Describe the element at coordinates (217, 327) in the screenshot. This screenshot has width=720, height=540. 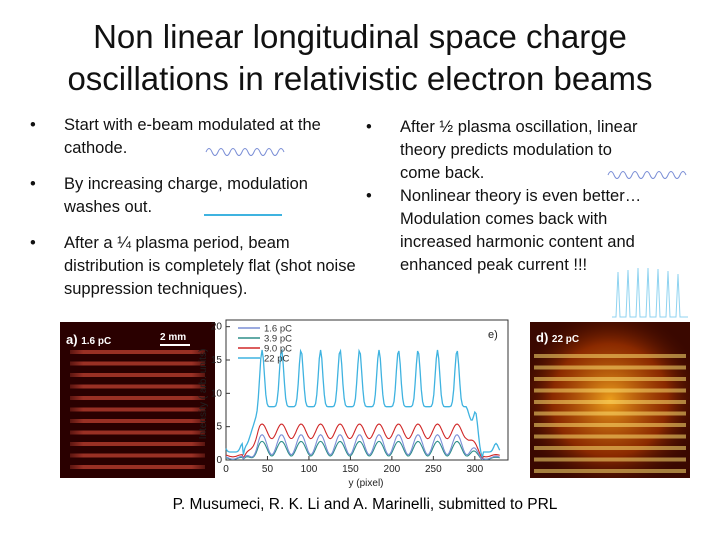
I see `y-tick-label: 20` at that location.